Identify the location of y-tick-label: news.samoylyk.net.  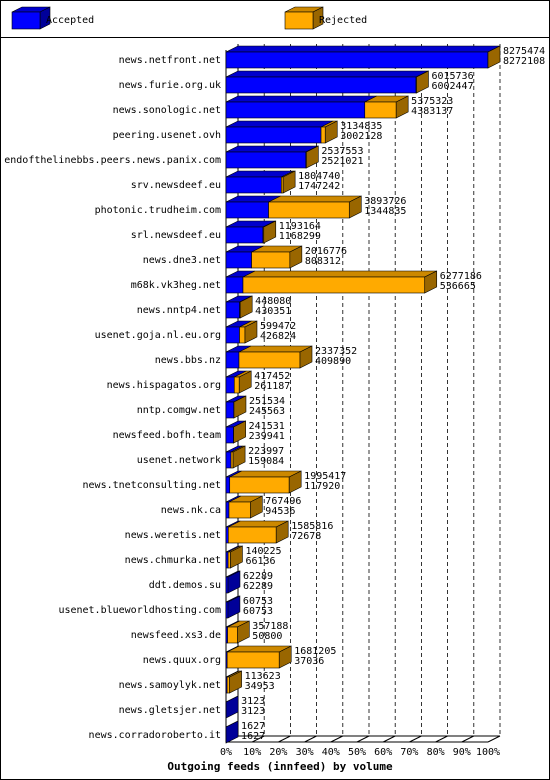
(170, 685).